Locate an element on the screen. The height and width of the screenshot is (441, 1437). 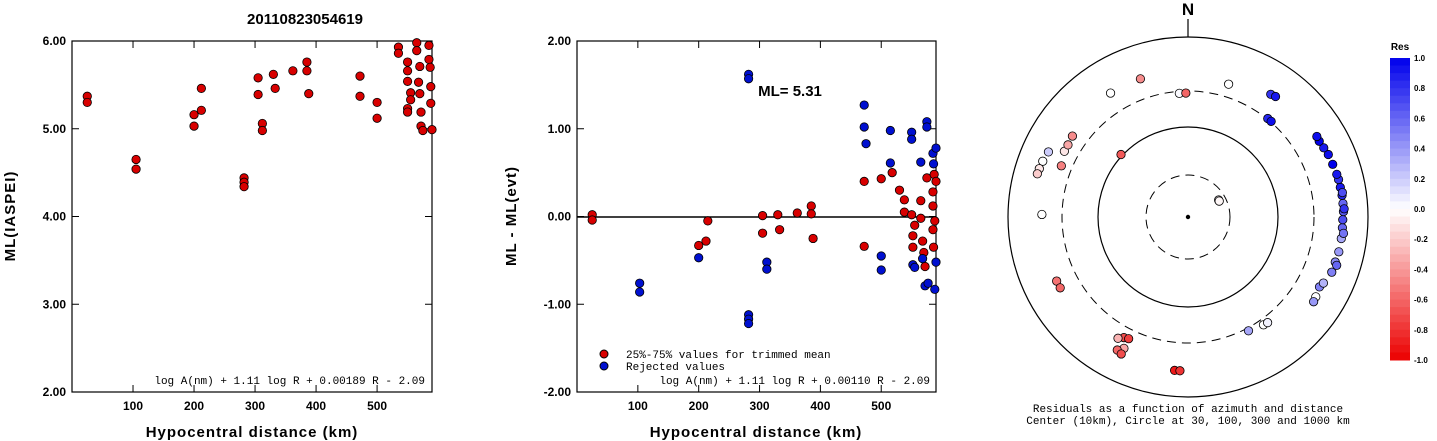
x-axis-label: Hypocentral distance (km) is located at coordinates (252, 432).